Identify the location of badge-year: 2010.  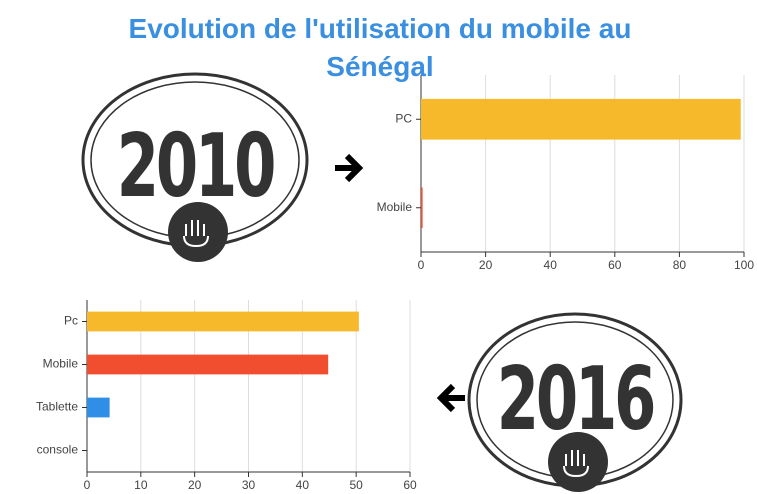
(195, 166).